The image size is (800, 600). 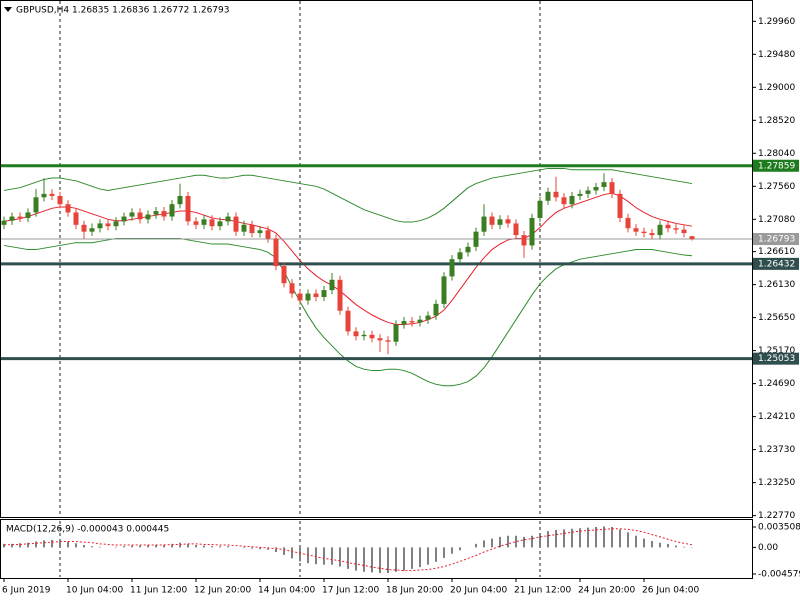 I want to click on y-tick-label: 1.29960, so click(x=776, y=22).